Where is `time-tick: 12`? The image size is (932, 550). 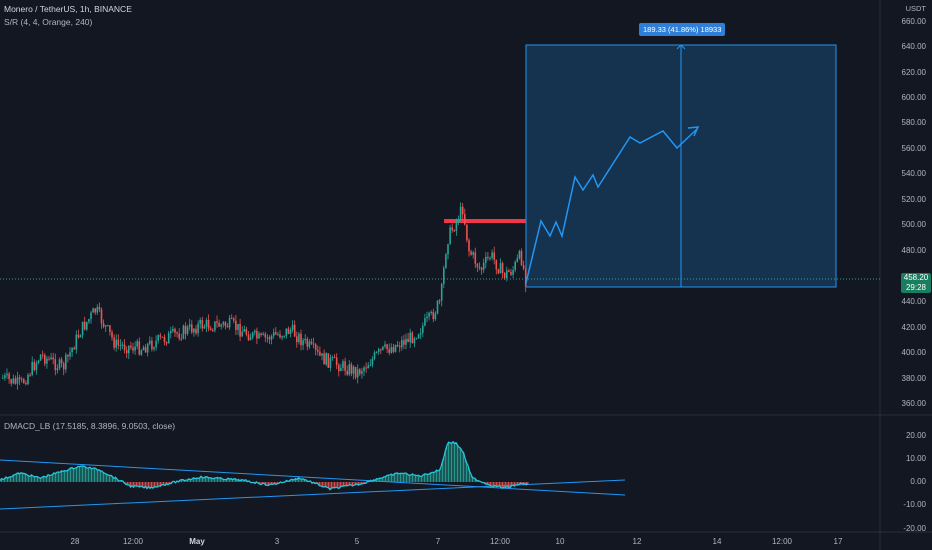
time-tick: 12 is located at coordinates (637, 541).